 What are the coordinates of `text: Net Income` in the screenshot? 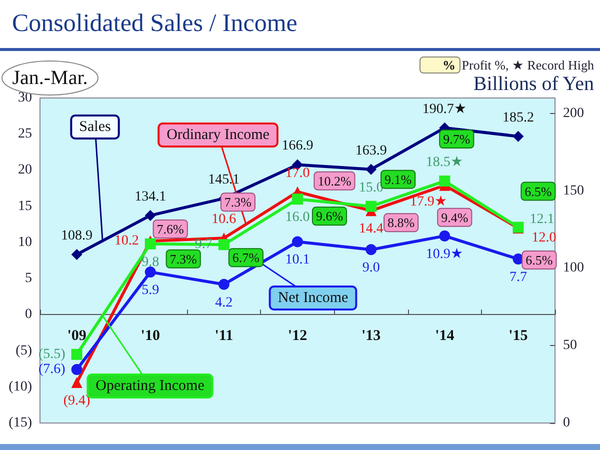 It's located at (313, 298).